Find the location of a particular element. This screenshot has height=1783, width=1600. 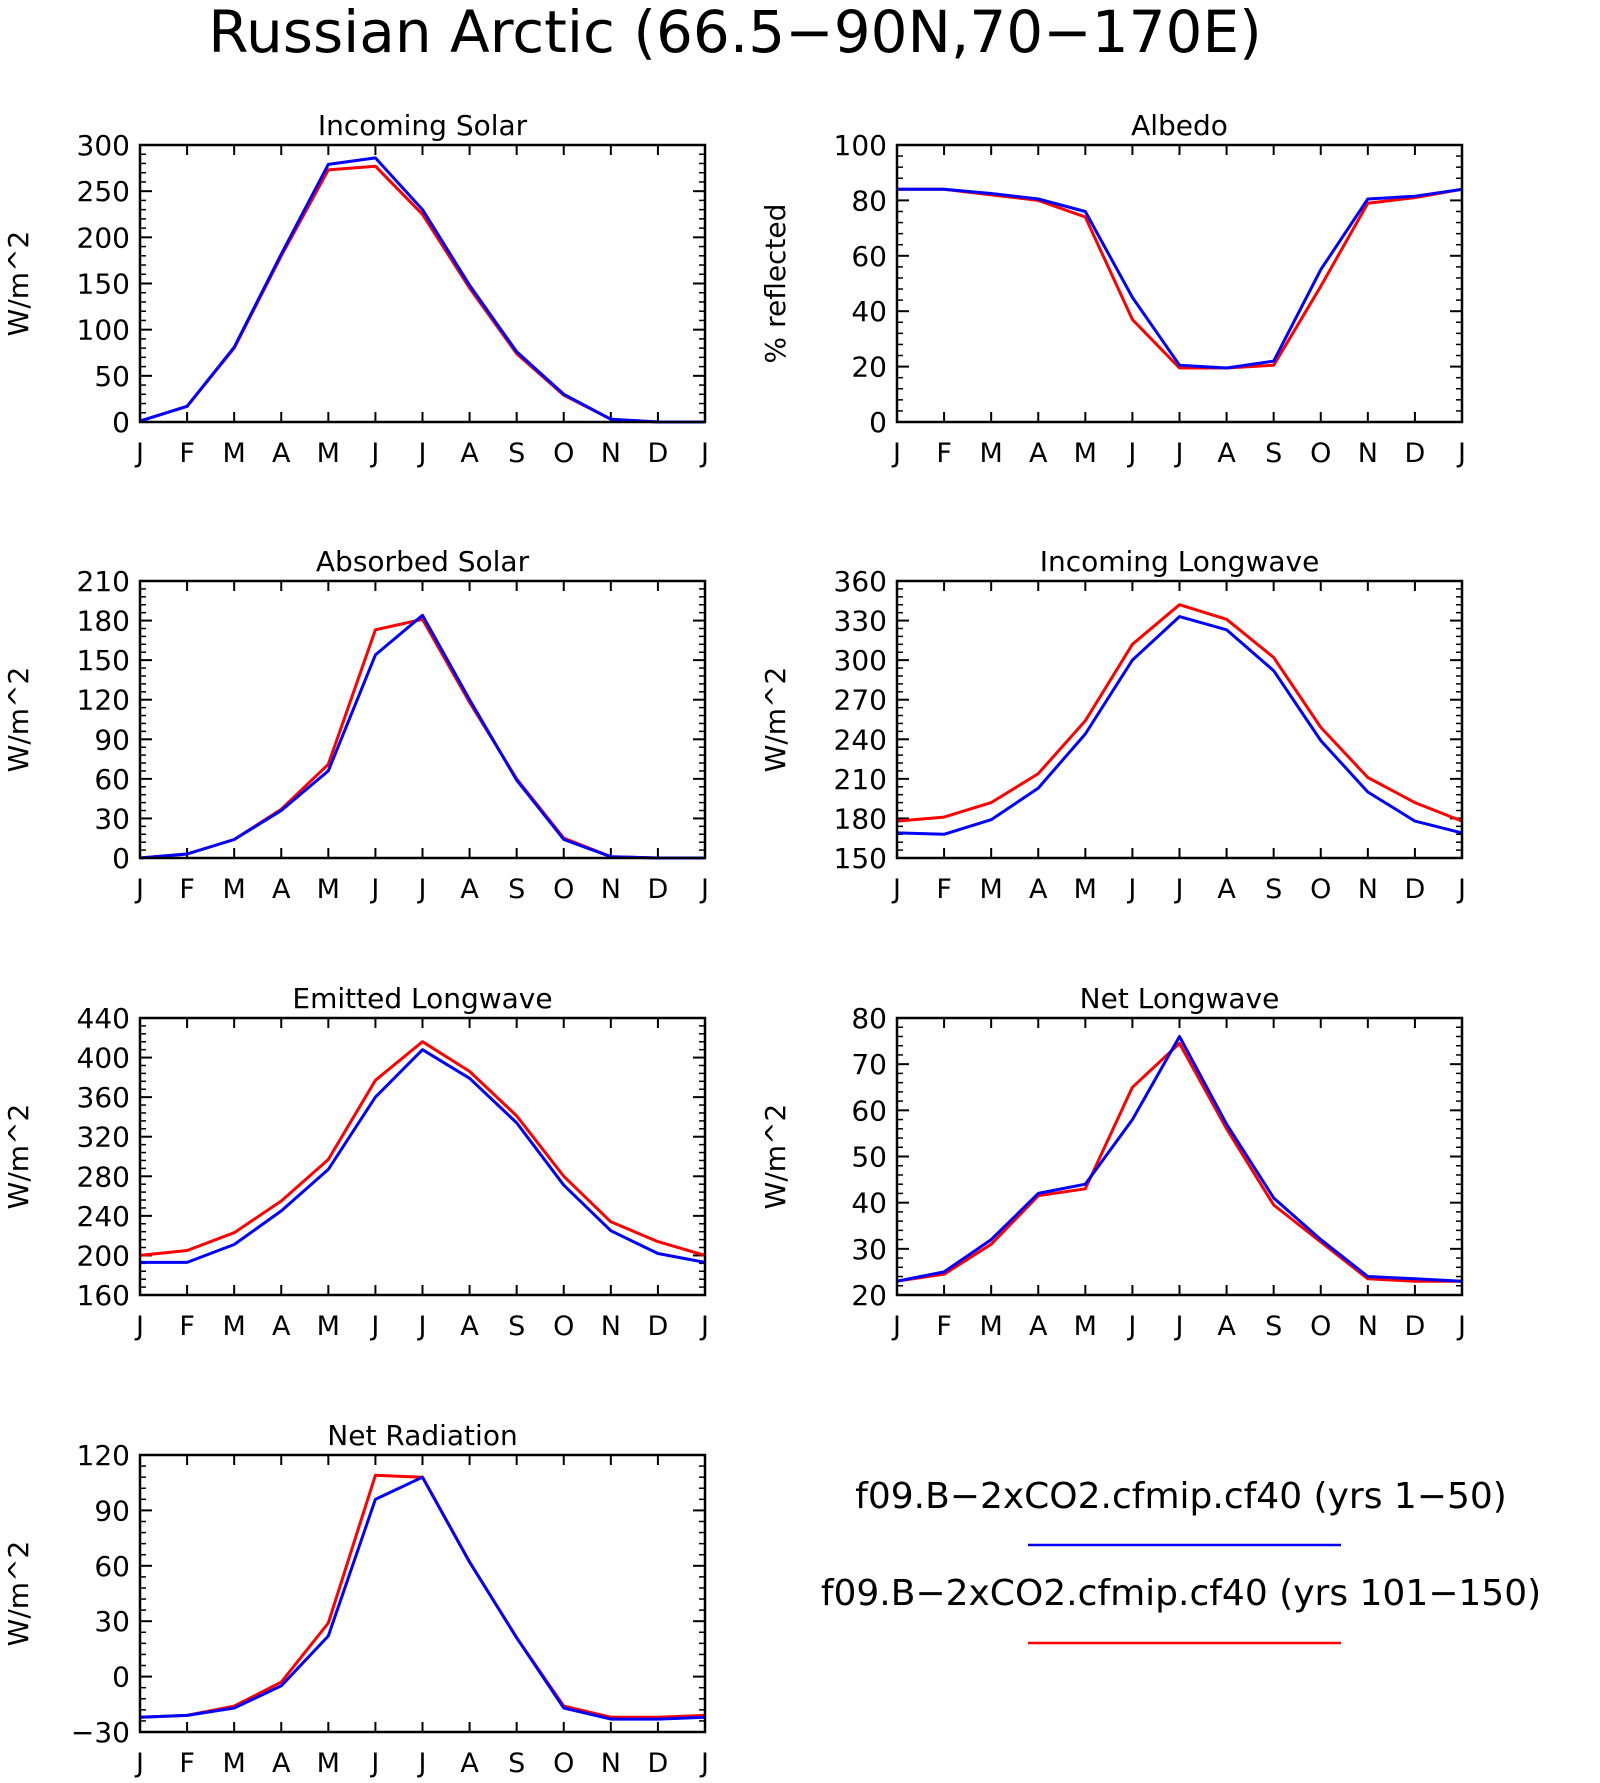

y-tick-label: 90 is located at coordinates (112, 739).